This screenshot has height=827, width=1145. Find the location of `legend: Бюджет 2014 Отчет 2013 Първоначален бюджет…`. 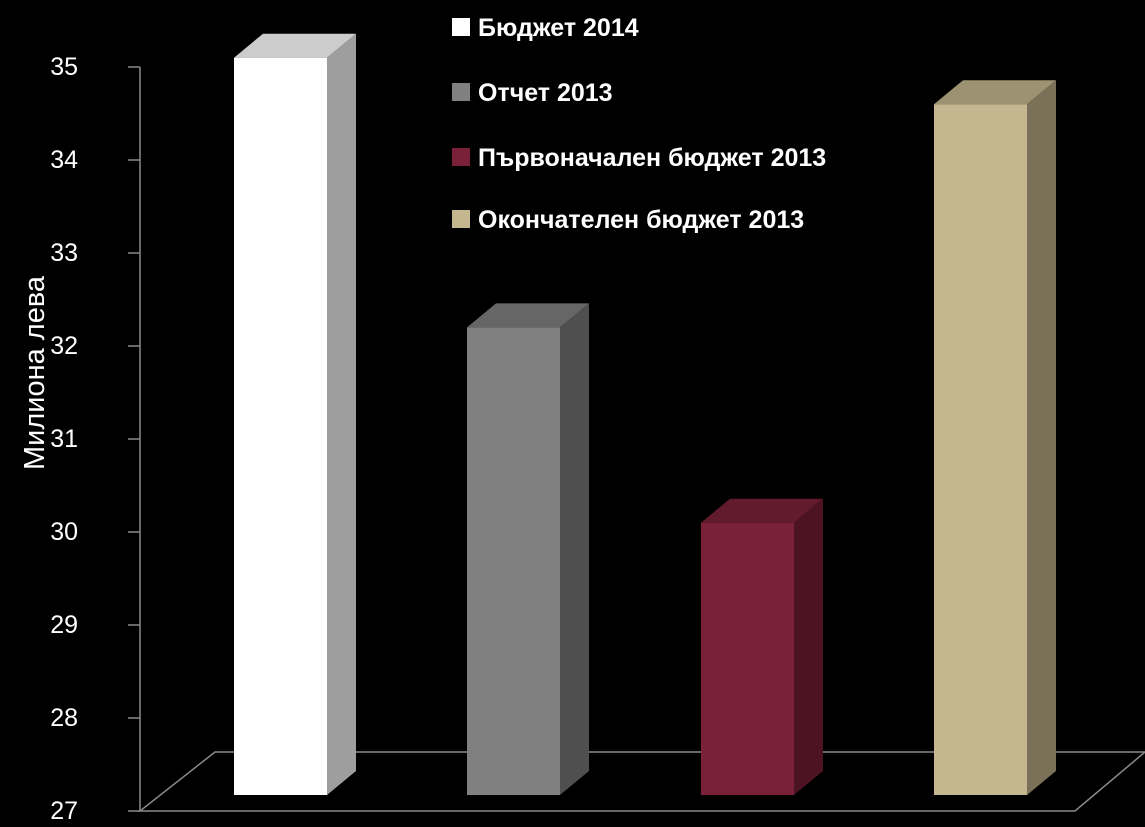

legend: Бюджет 2014 Отчет 2013 Първоначален бюджет… is located at coordinates (639, 124).